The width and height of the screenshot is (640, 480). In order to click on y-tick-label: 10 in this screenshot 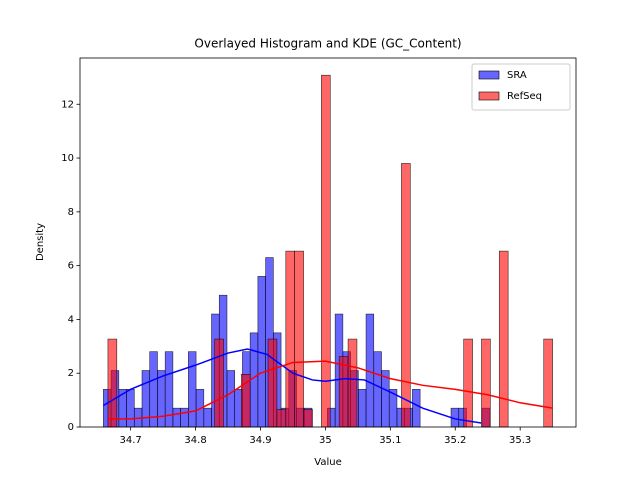, I will do `click(67, 158)`.